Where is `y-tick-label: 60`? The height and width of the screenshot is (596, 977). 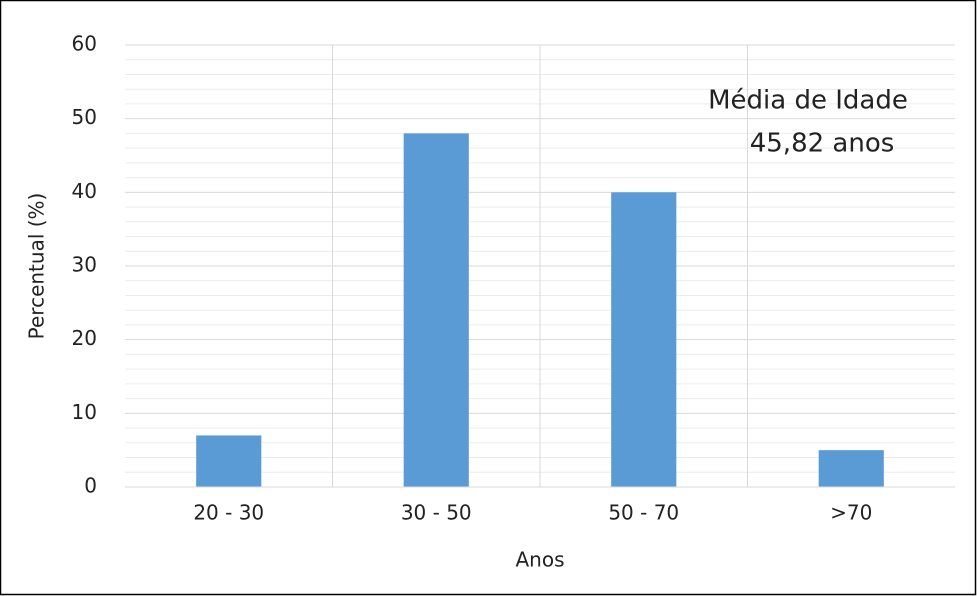 y-tick-label: 60 is located at coordinates (84, 44).